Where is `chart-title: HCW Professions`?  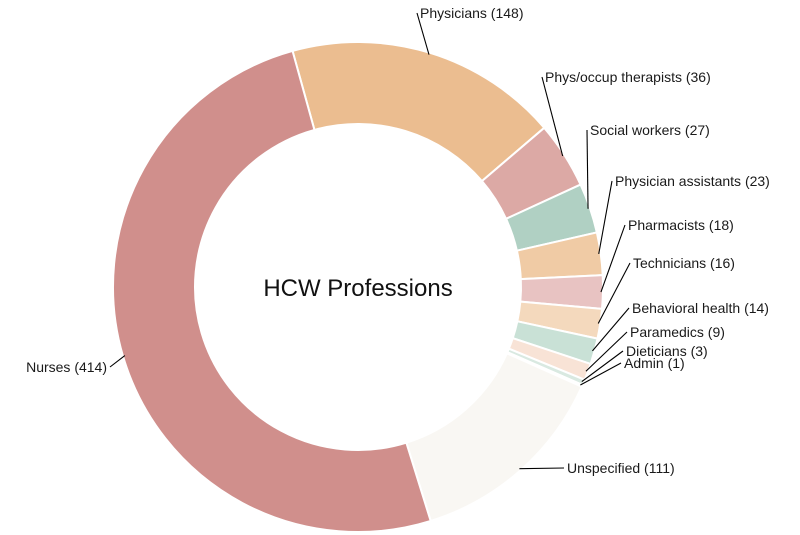 chart-title: HCW Professions is located at coordinates (357, 288).